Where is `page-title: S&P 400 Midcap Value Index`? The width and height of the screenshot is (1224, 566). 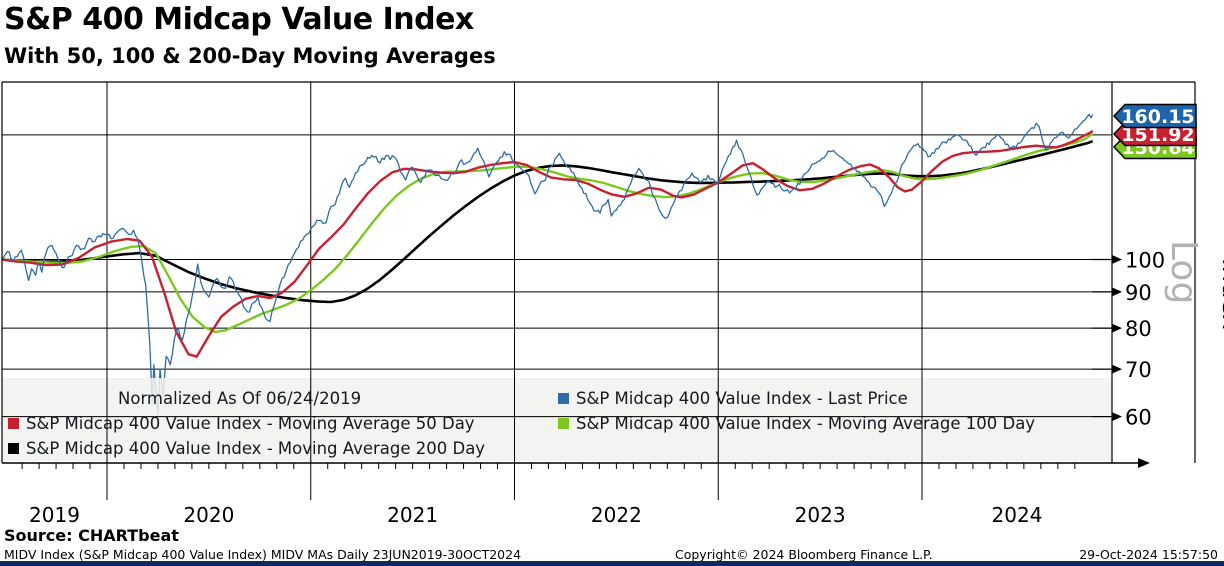 page-title: S&P 400 Midcap Value Index is located at coordinates (239, 19).